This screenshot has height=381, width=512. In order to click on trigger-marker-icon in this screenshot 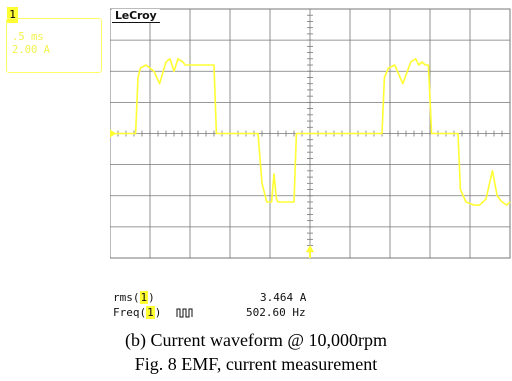, I will do `click(310, 251)`.